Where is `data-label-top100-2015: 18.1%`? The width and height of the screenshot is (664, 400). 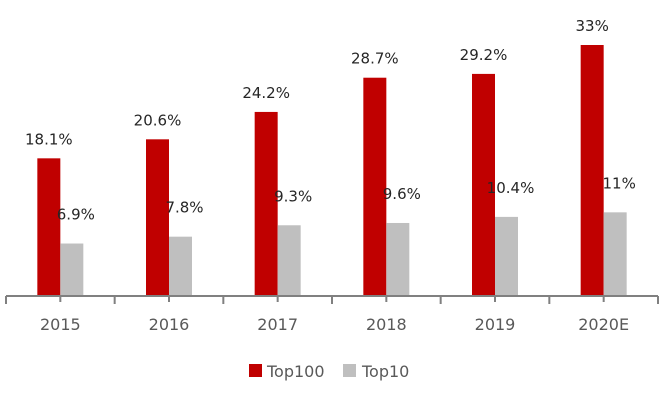 data-label-top100-2015: 18.1% is located at coordinates (49, 139).